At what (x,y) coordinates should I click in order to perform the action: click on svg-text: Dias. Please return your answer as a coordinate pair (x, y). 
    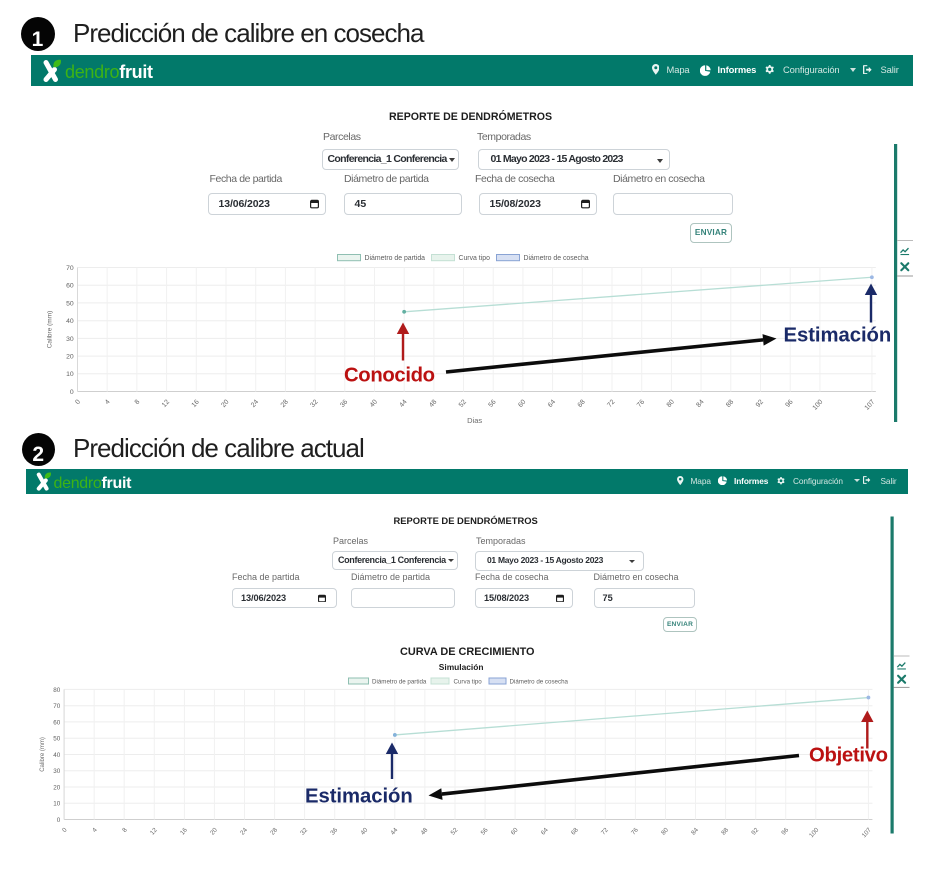
    Looking at the image, I should click on (474, 420).